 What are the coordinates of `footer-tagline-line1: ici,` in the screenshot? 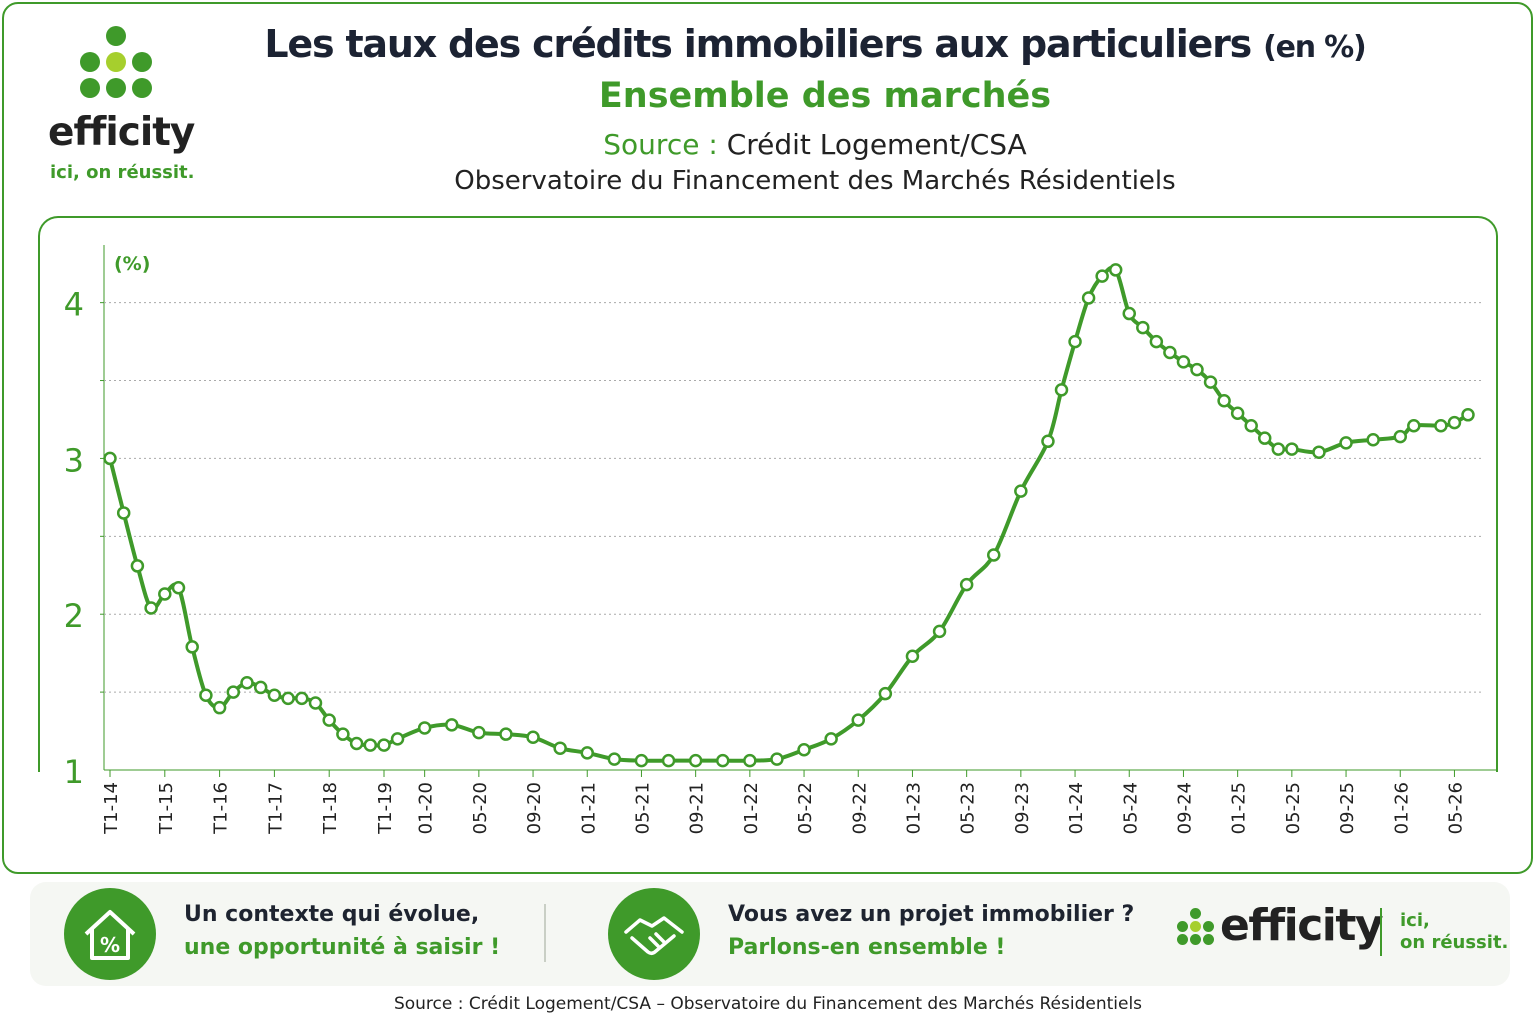 It's located at (1415, 920).